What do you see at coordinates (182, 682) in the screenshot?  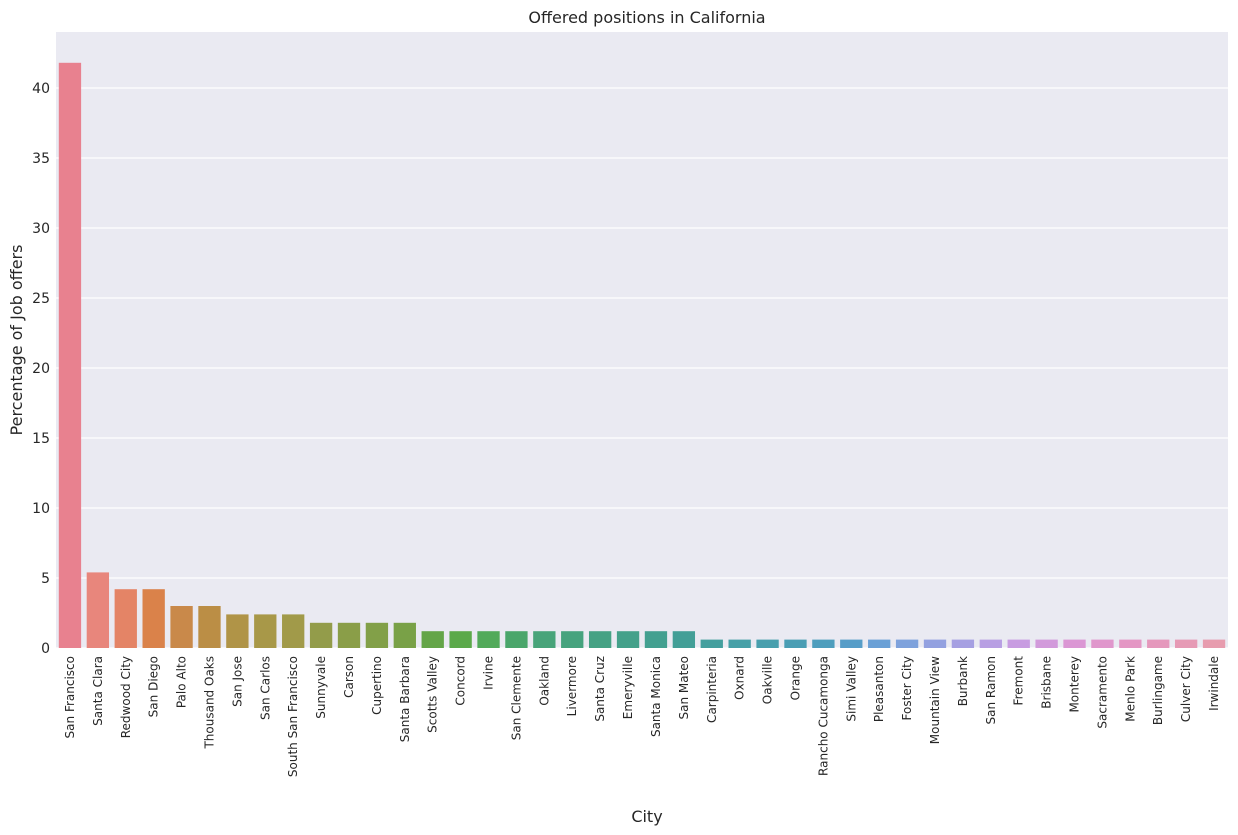 I see `x-tick-label: Palo Alto` at bounding box center [182, 682].